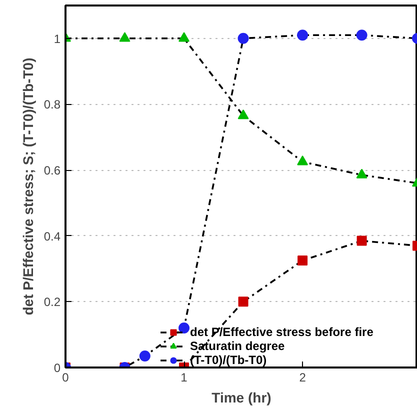  I want to click on y-tick-label: 0, so click(57, 368).